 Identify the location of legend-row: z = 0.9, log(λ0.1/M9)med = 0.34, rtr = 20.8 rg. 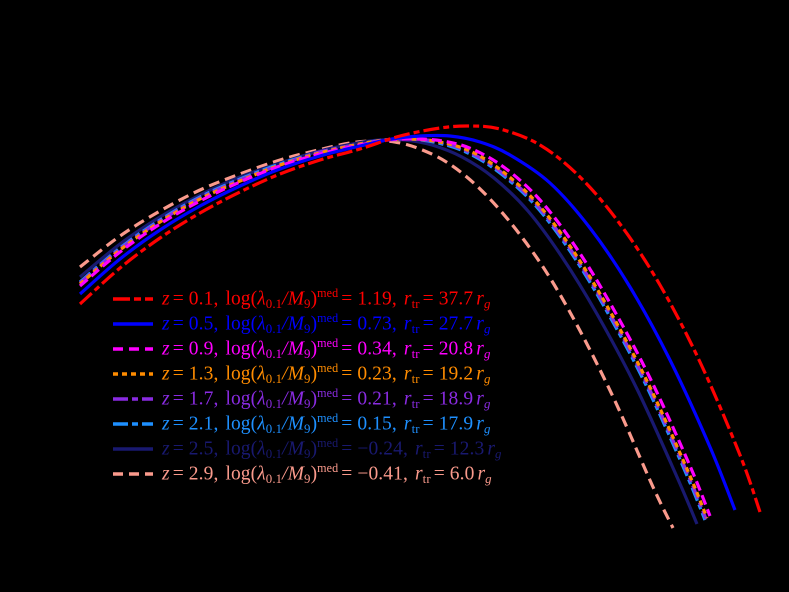
(392, 348).